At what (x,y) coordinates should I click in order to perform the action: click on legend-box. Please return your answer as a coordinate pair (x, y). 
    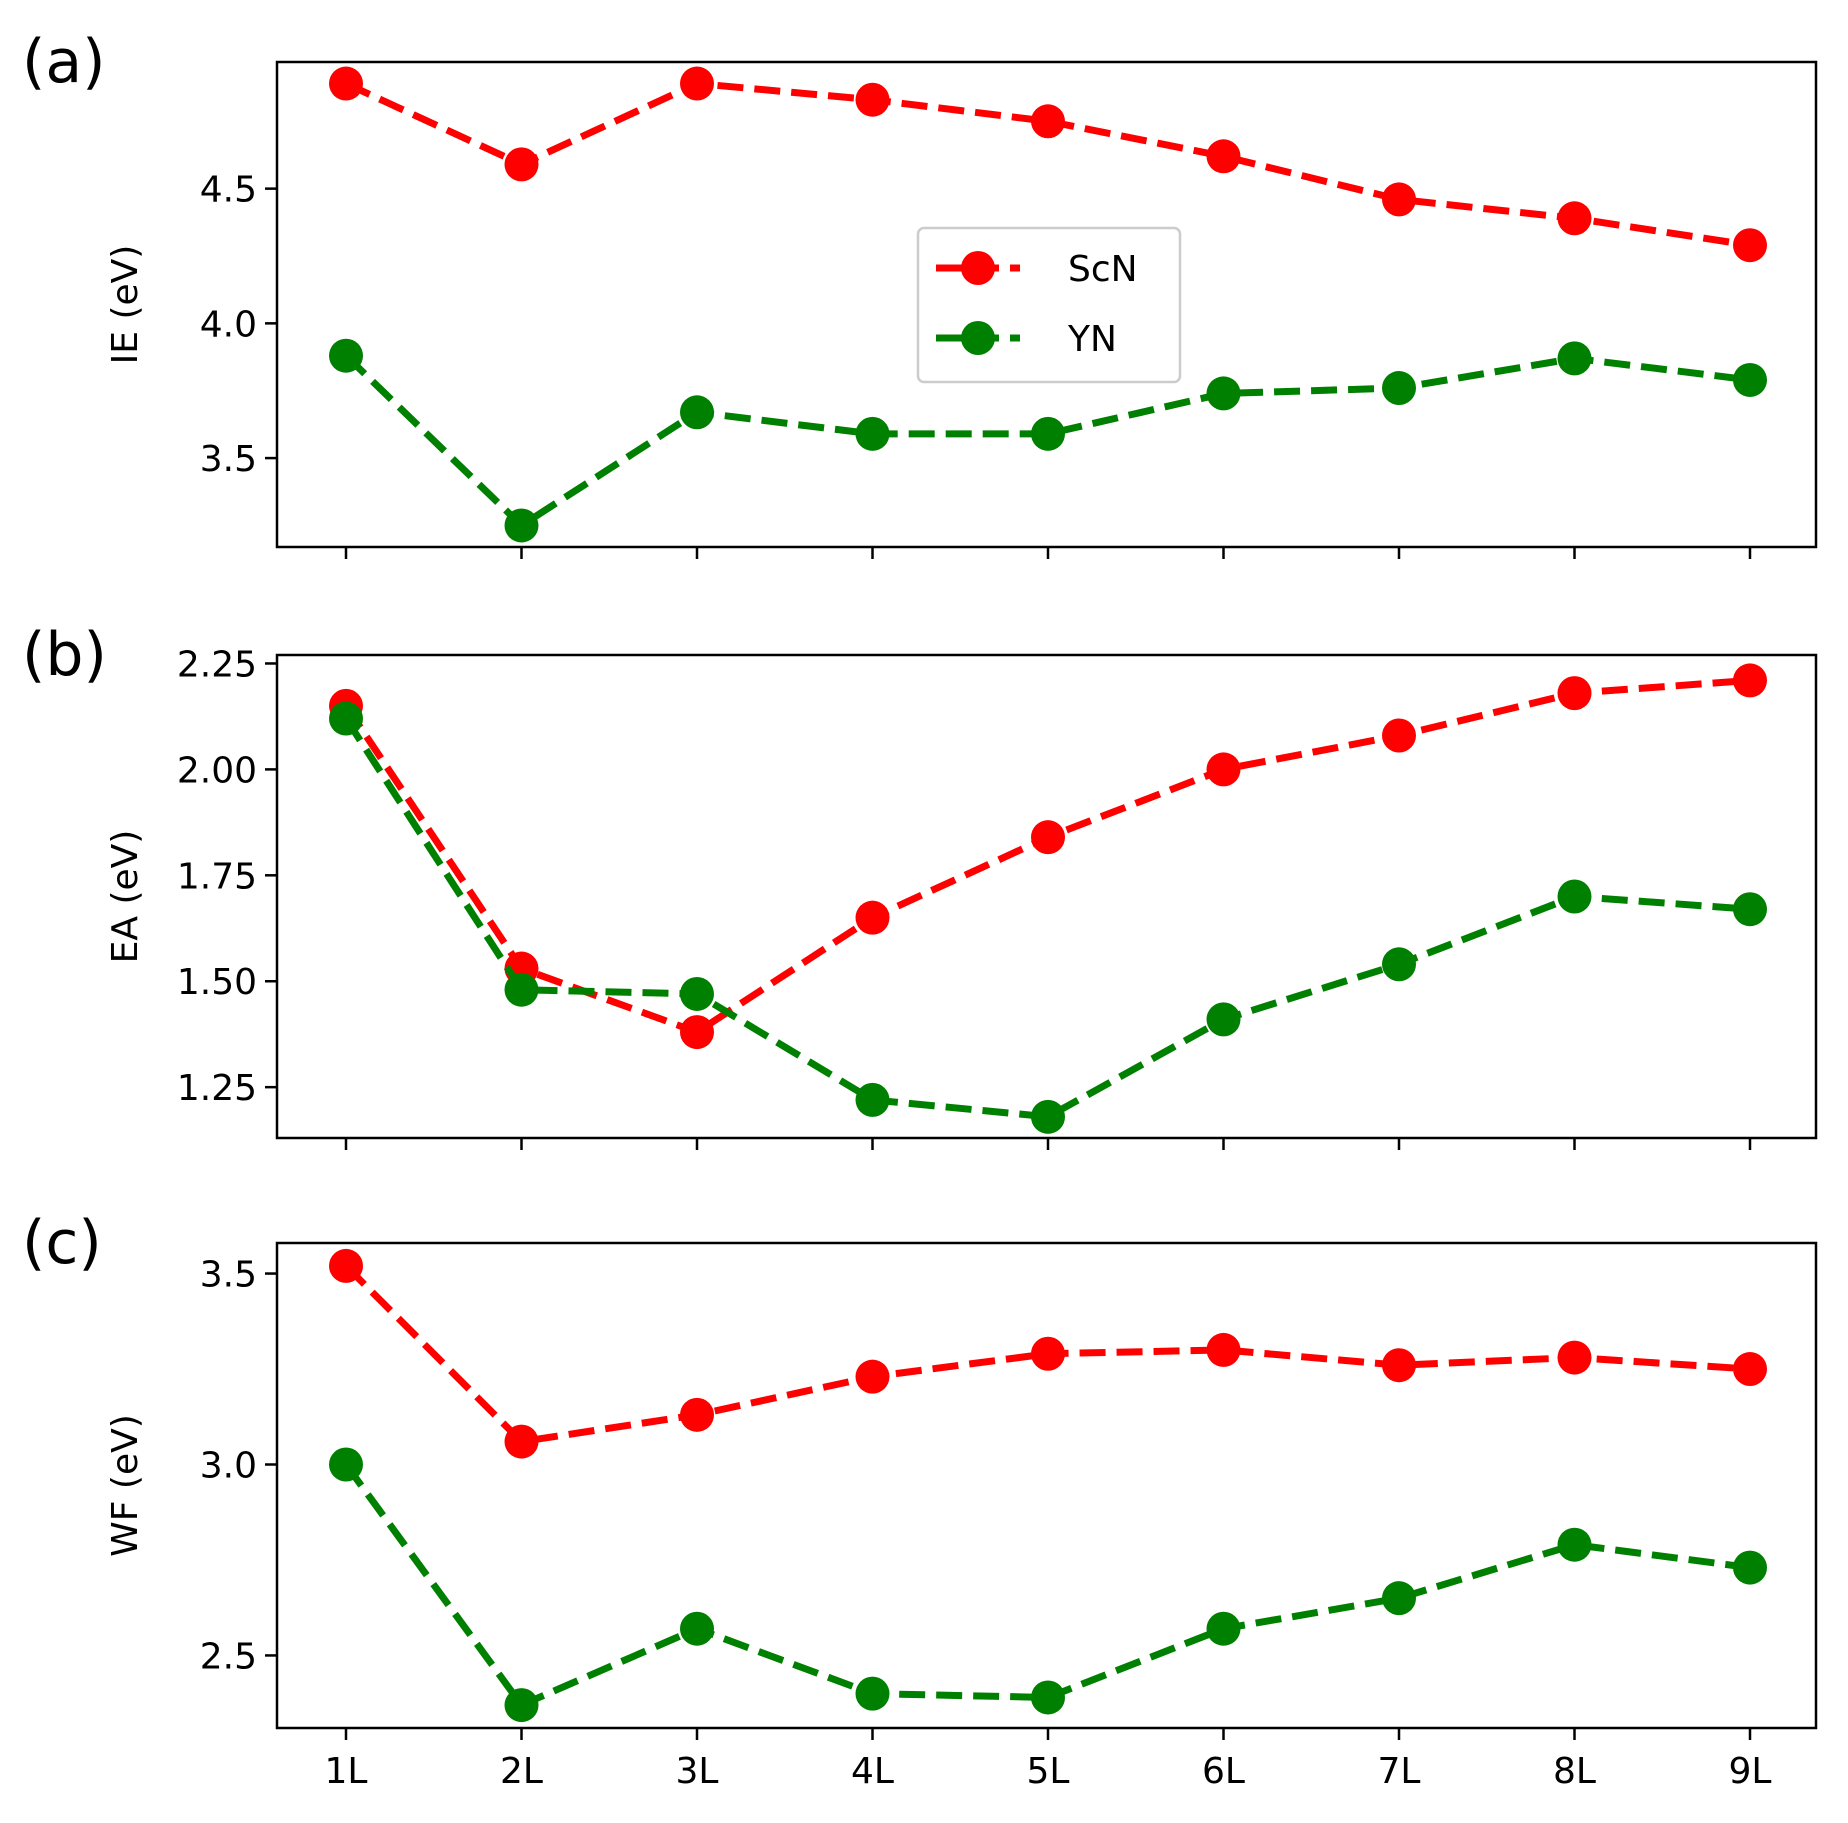
    Looking at the image, I should click on (1049, 305).